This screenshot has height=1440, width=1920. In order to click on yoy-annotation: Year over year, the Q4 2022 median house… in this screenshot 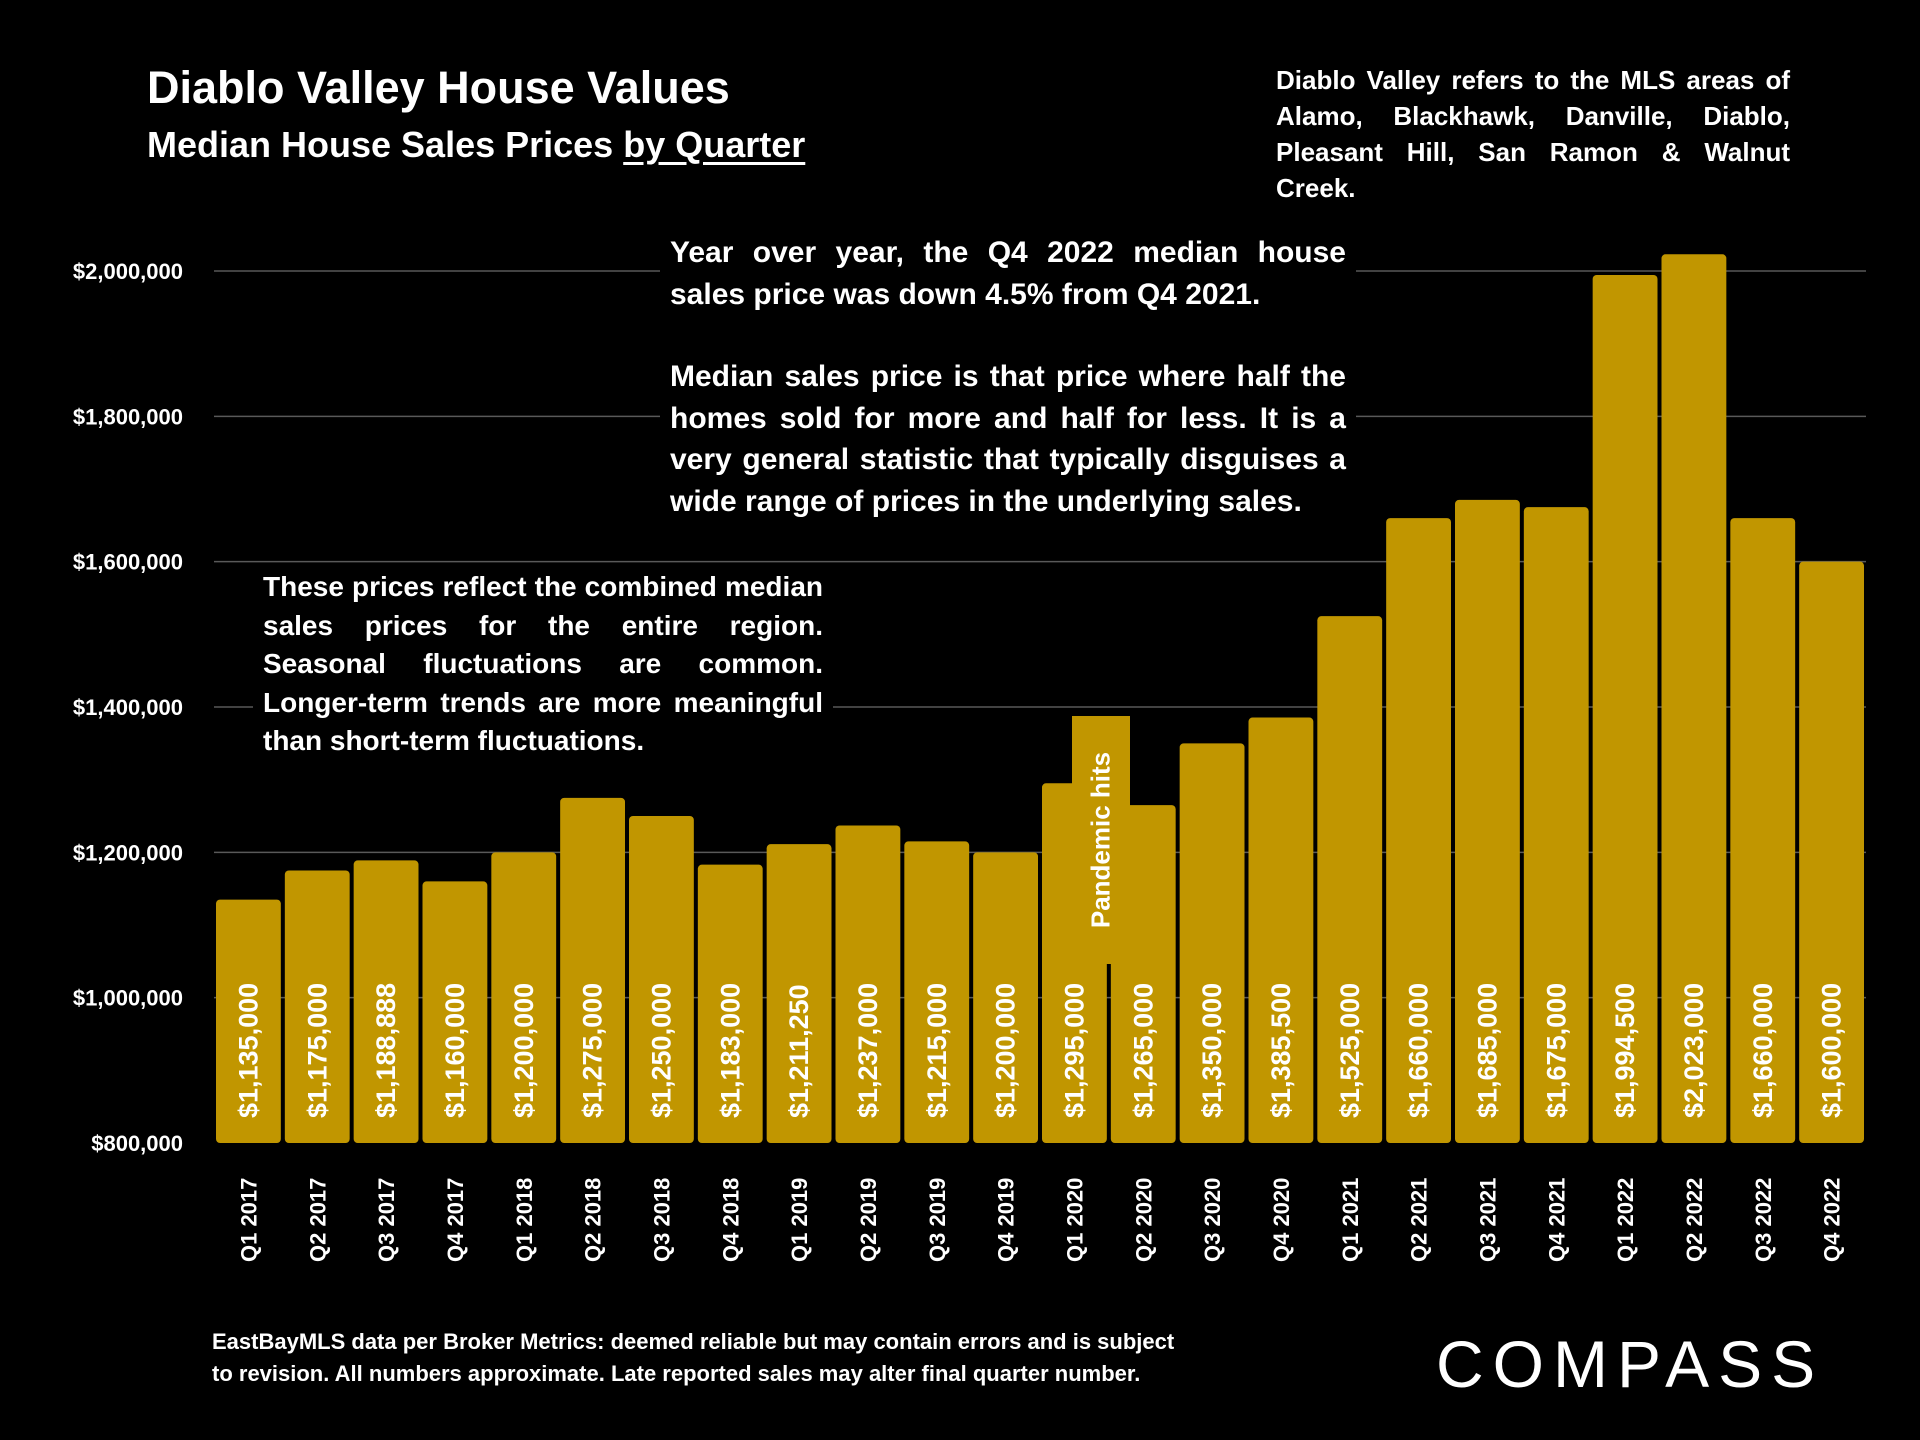, I will do `click(1008, 377)`.